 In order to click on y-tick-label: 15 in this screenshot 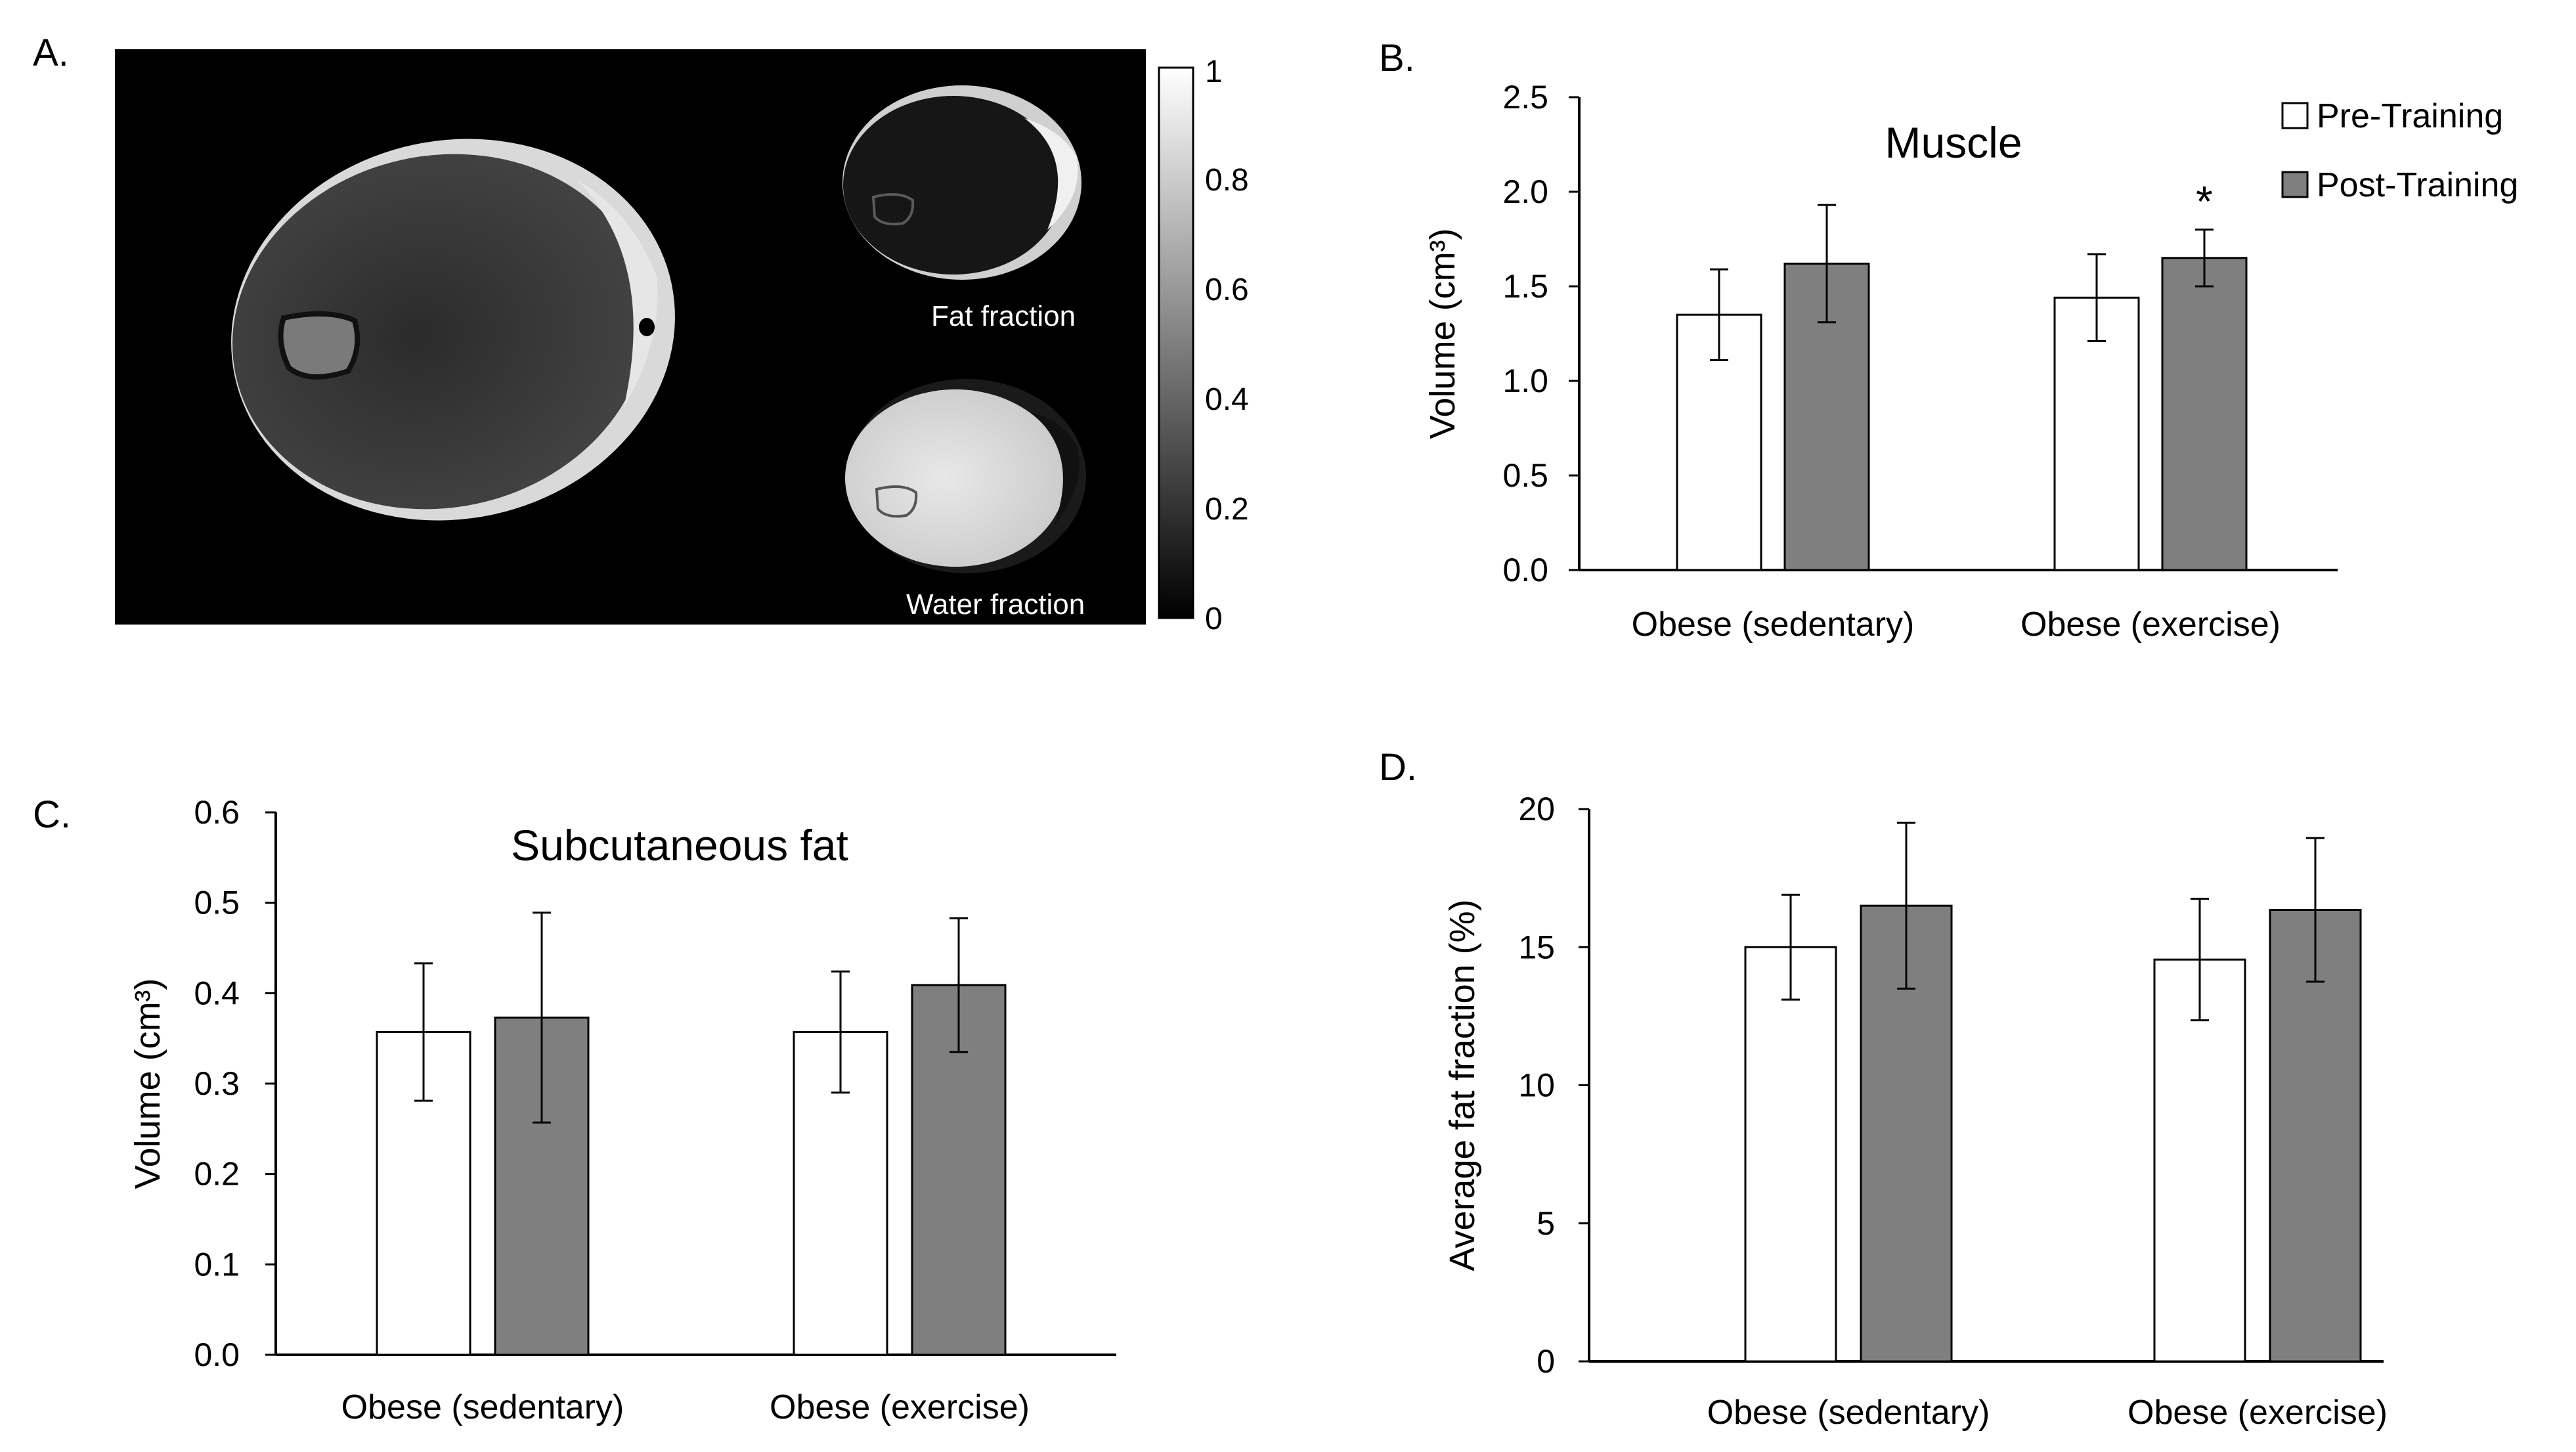, I will do `click(1536, 947)`.